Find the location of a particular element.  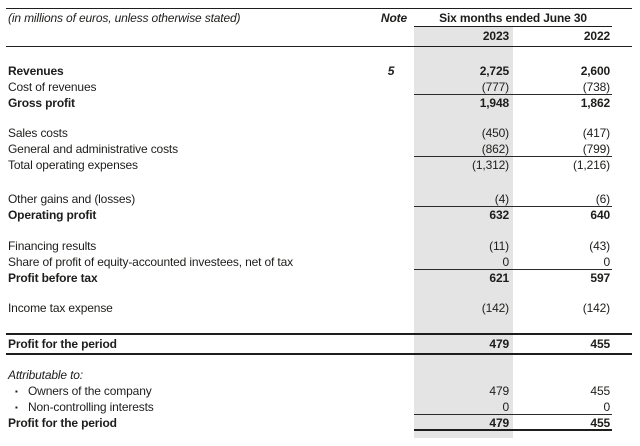

row-value-2023: 621 is located at coordinates (499, 278).